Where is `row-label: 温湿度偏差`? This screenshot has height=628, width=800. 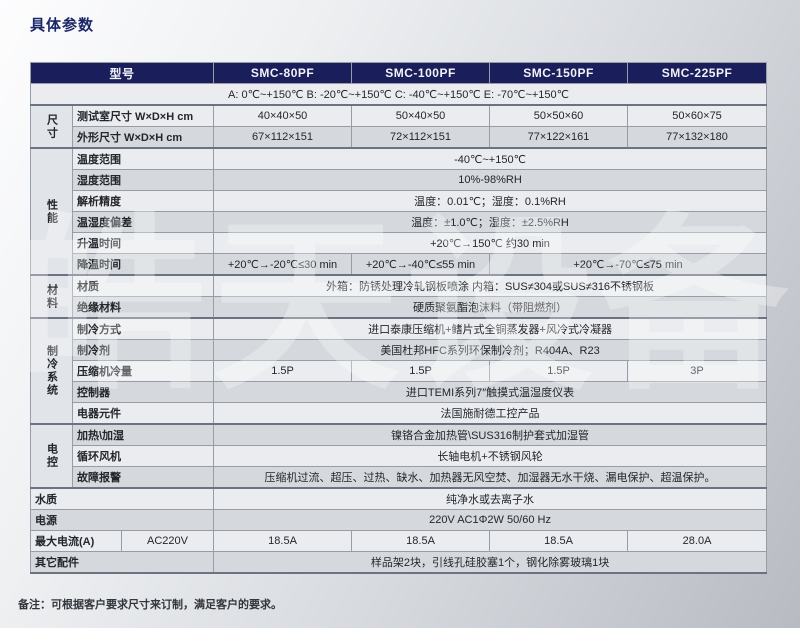
row-label: 温湿度偏差 is located at coordinates (143, 222).